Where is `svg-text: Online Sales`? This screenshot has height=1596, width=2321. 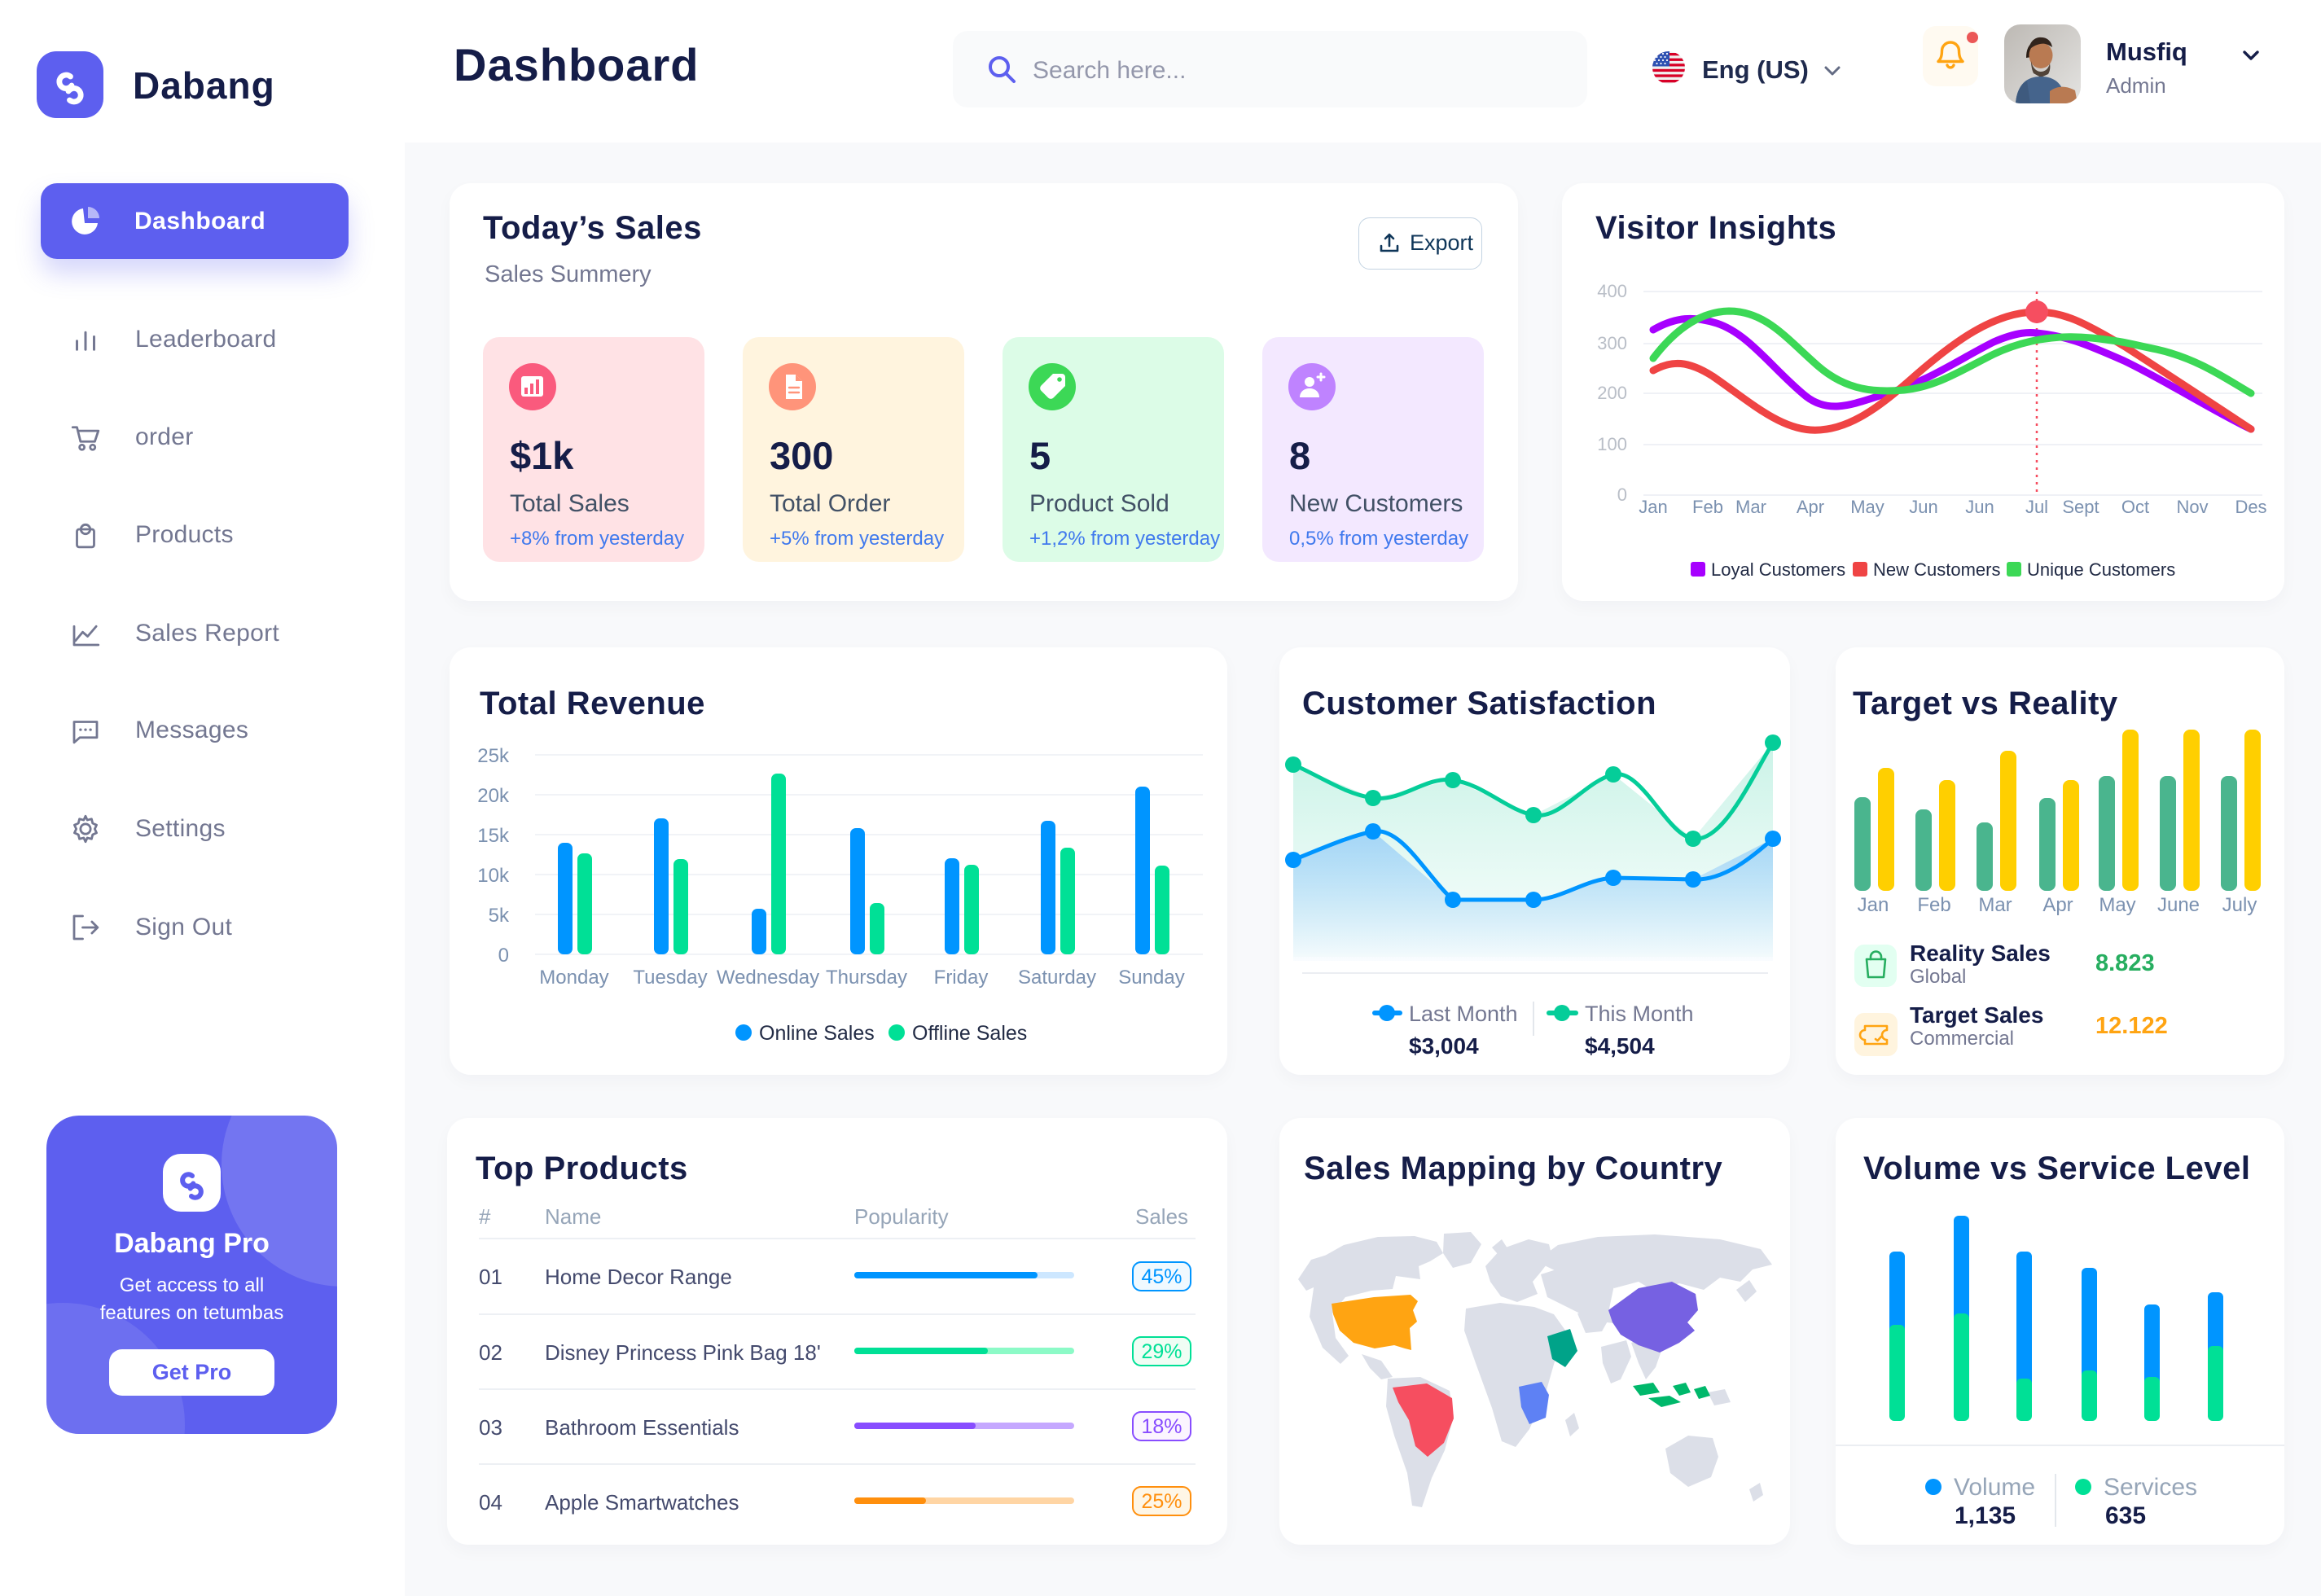 svg-text: Online Sales is located at coordinates (817, 1033).